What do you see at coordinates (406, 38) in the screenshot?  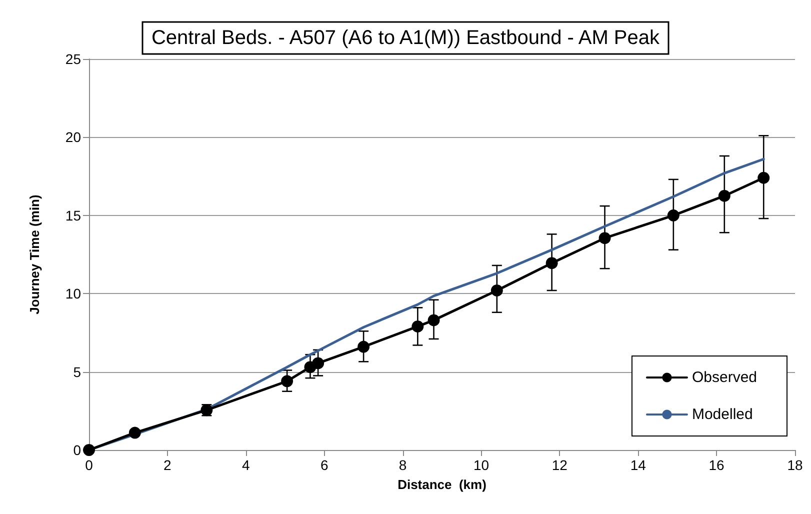 I see `chart-title: Central Beds. - A507 (A6 to A1(M)) Eastbound - AM Peak` at bounding box center [406, 38].